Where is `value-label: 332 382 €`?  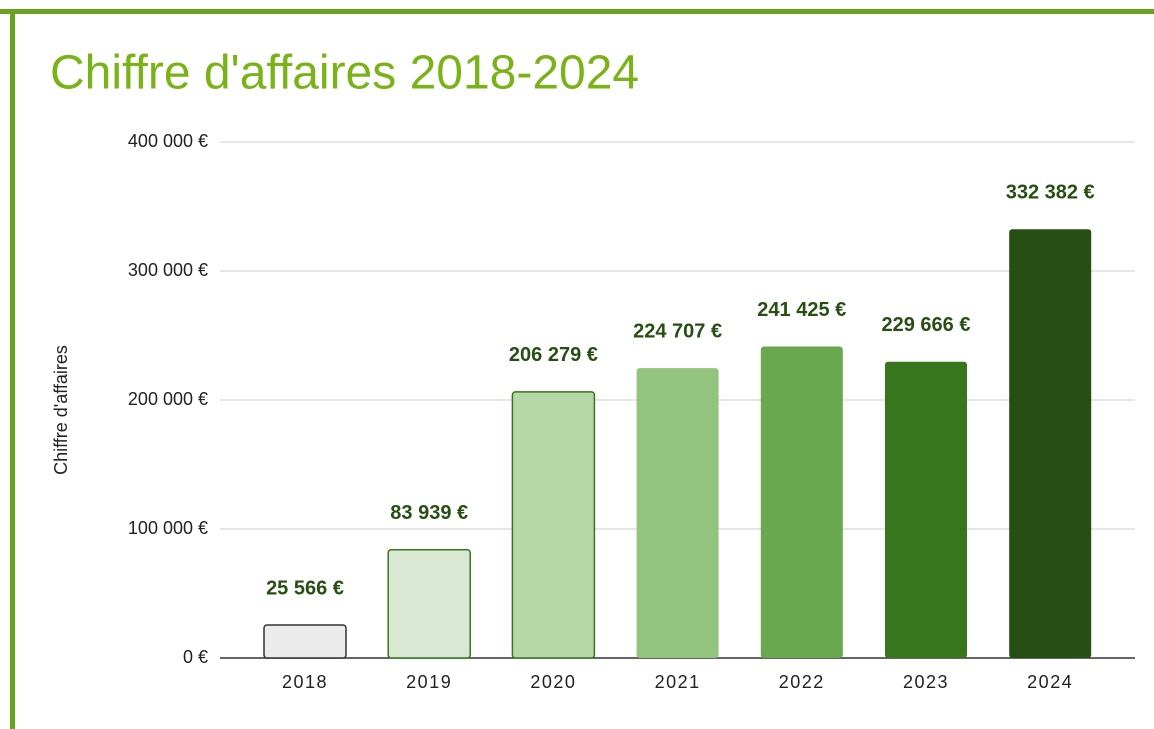
value-label: 332 382 € is located at coordinates (1050, 193).